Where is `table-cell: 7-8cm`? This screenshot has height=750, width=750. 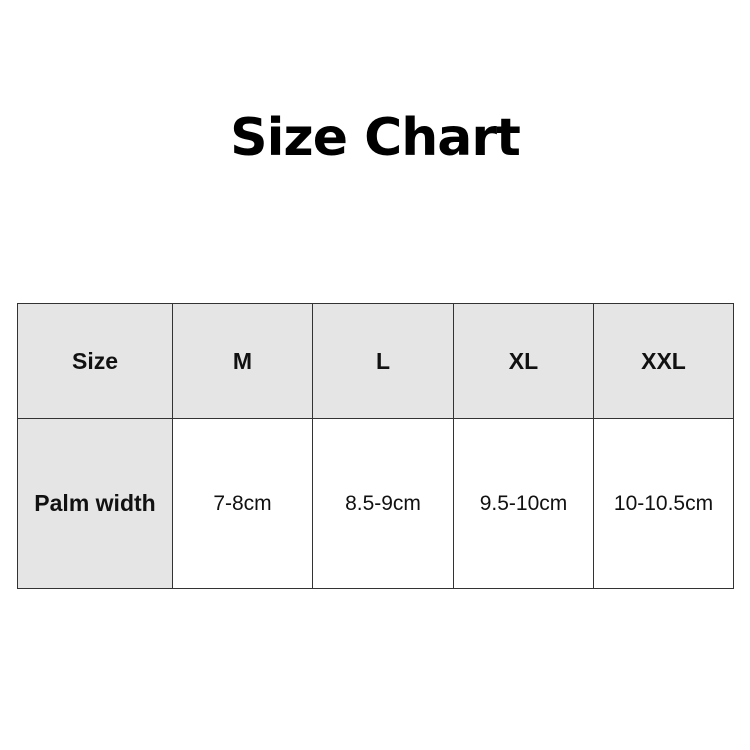 table-cell: 7-8cm is located at coordinates (242, 503).